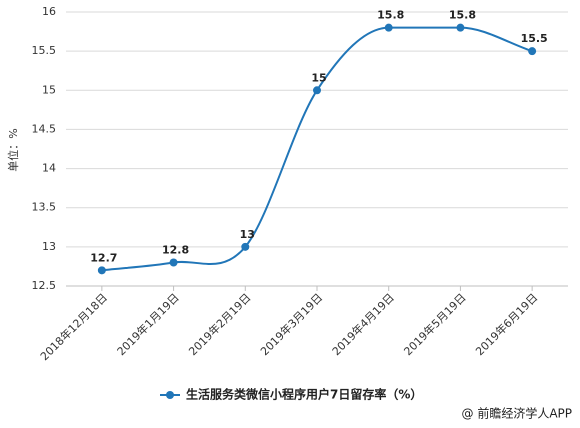  What do you see at coordinates (507, 324) in the screenshot?
I see `x-tick-label: 2019年6月19日` at bounding box center [507, 324].